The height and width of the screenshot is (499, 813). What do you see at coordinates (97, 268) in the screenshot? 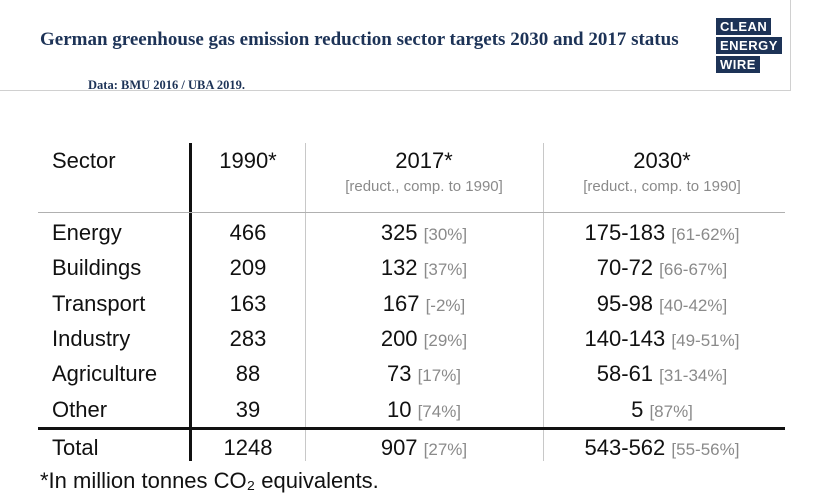
I see `sector: Buildings` at bounding box center [97, 268].